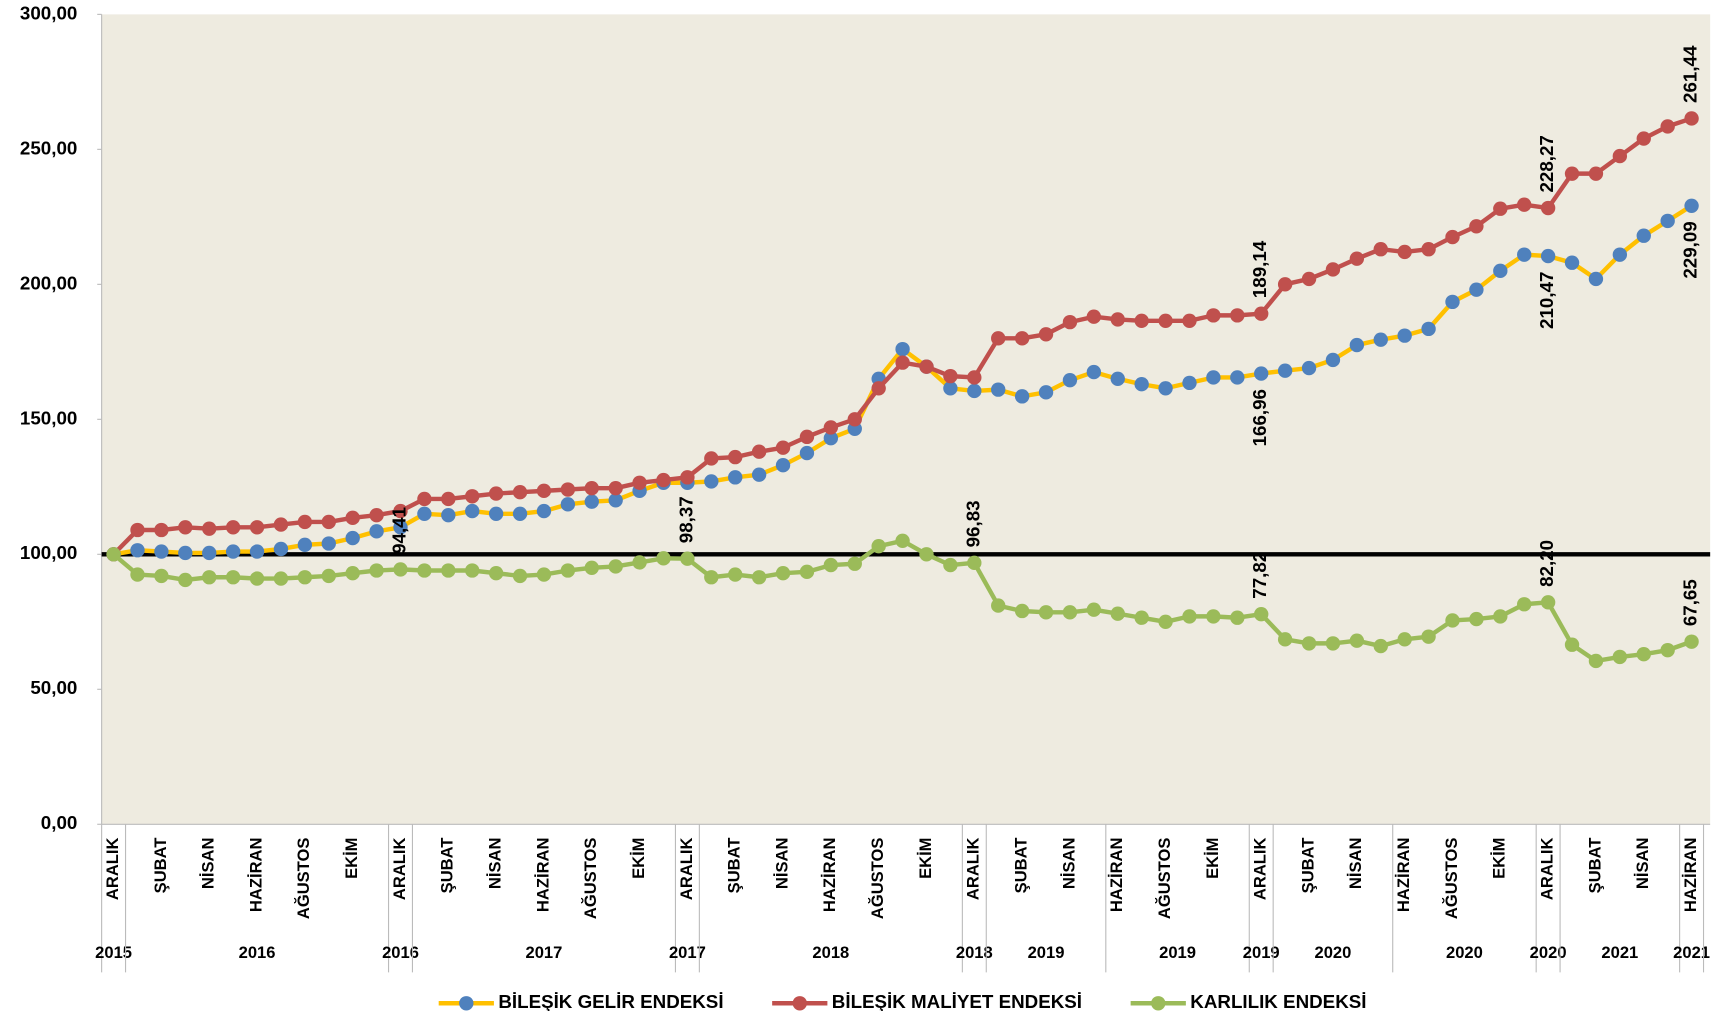 The image size is (1719, 1016). What do you see at coordinates (399, 868) in the screenshot?
I see `x-tick-label: ARALIK` at bounding box center [399, 868].